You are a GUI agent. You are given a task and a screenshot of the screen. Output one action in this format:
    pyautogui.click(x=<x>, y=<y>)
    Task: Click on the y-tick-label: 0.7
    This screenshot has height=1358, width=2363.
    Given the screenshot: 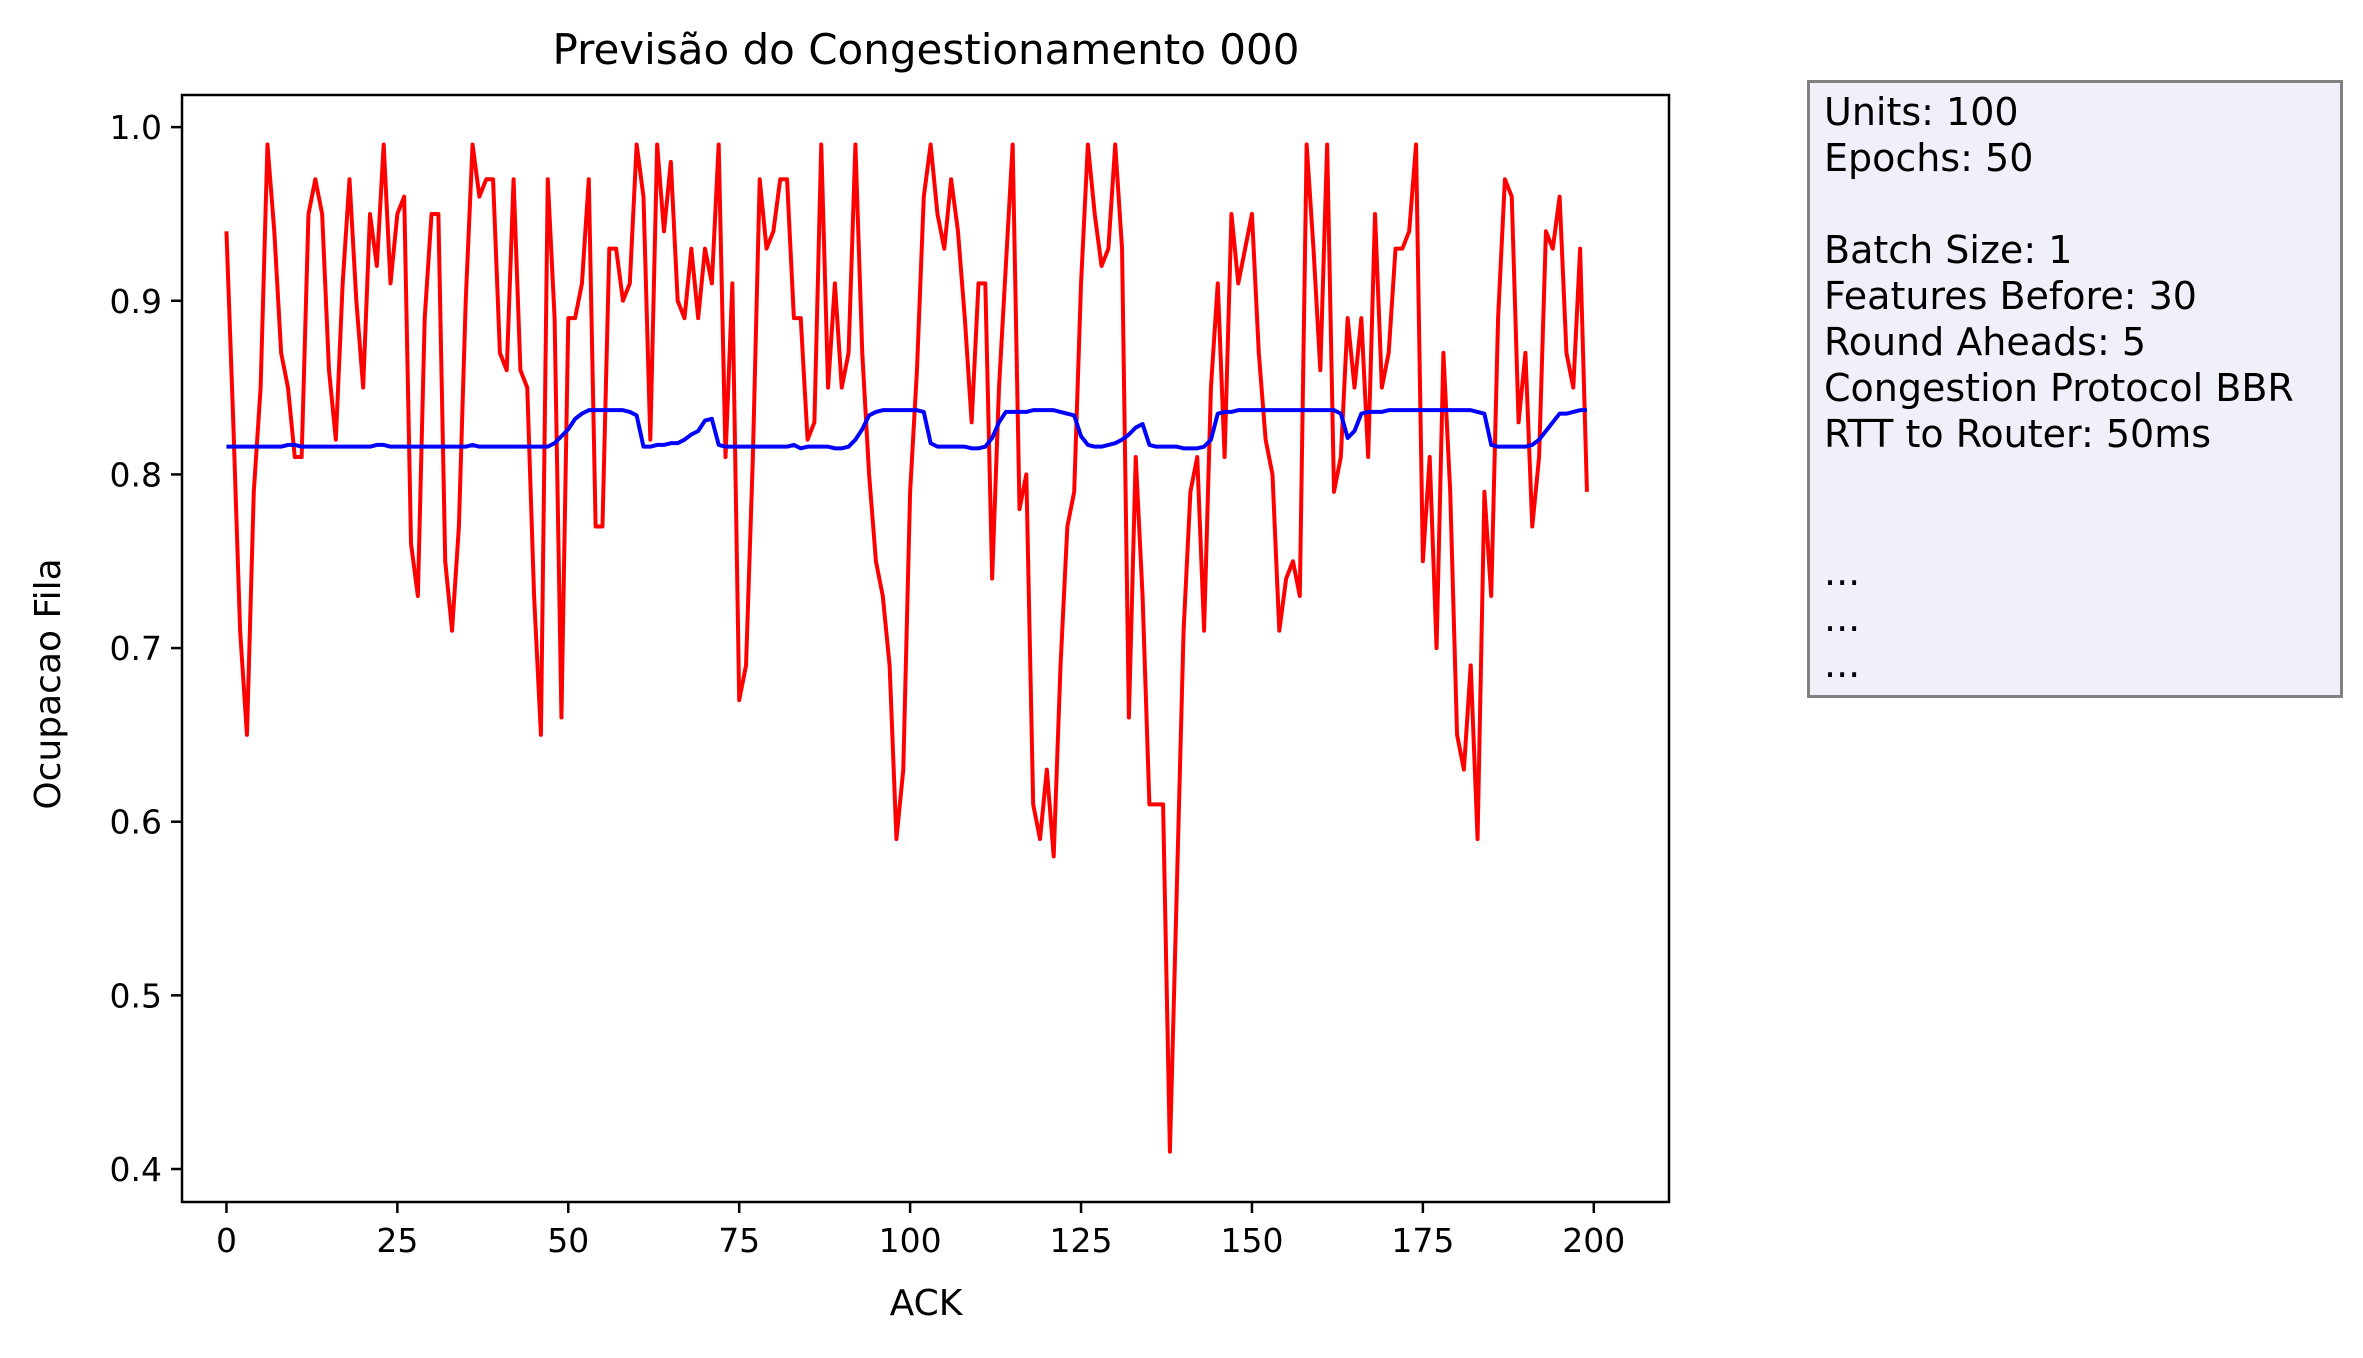 What is the action you would take?
    pyautogui.click(x=136, y=648)
    